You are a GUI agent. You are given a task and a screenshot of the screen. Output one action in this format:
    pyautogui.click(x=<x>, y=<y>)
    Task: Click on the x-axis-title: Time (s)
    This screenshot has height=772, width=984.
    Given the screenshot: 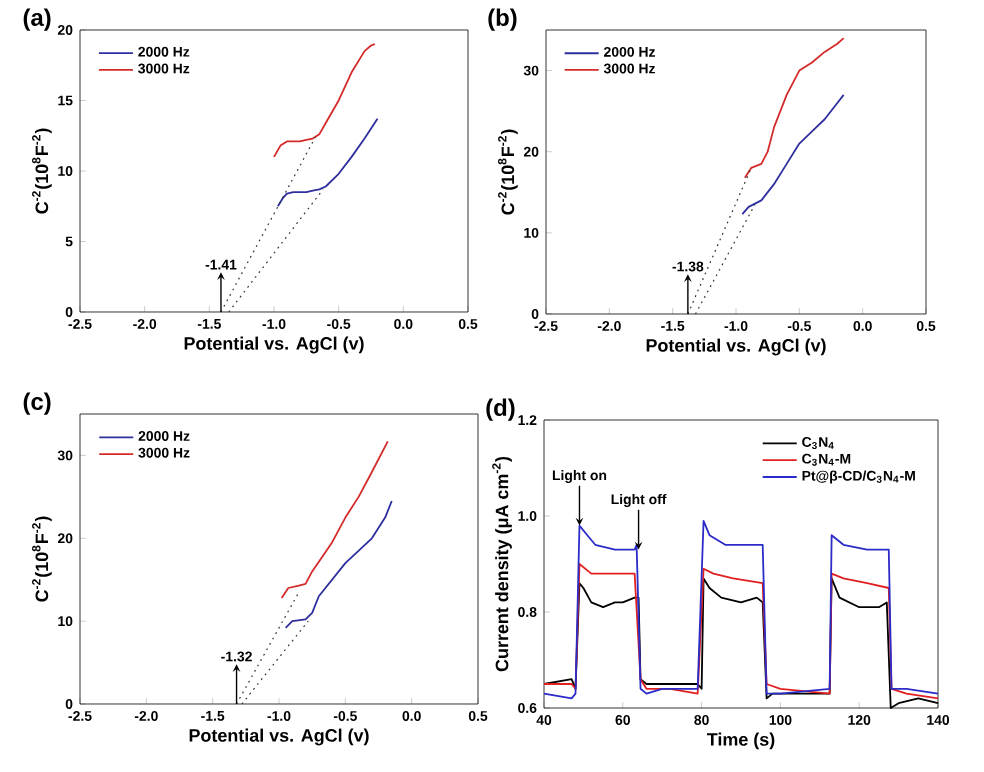 What is the action you would take?
    pyautogui.click(x=740, y=741)
    